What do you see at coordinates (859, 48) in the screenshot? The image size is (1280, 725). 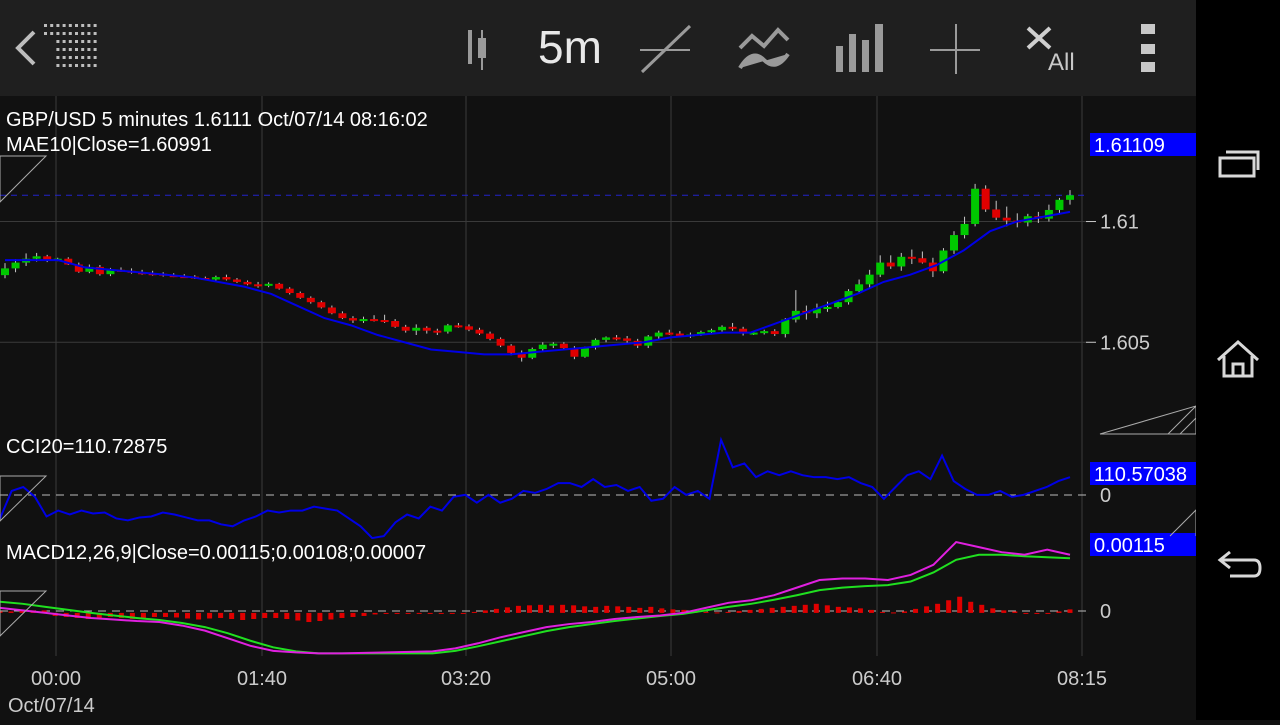 I see `volume-bars-icon` at bounding box center [859, 48].